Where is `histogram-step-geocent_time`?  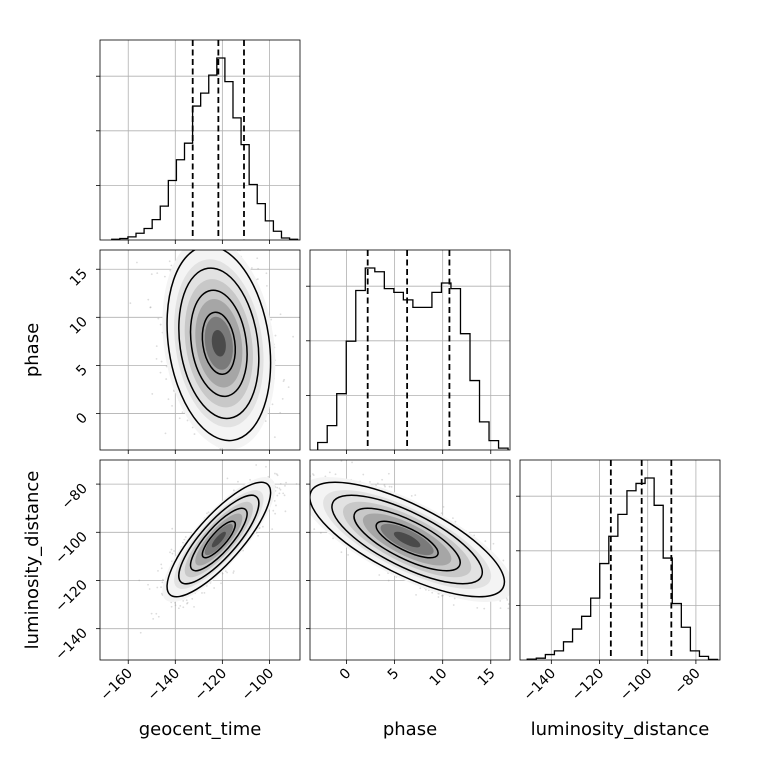 histogram-step-geocent_time is located at coordinates (205, 148).